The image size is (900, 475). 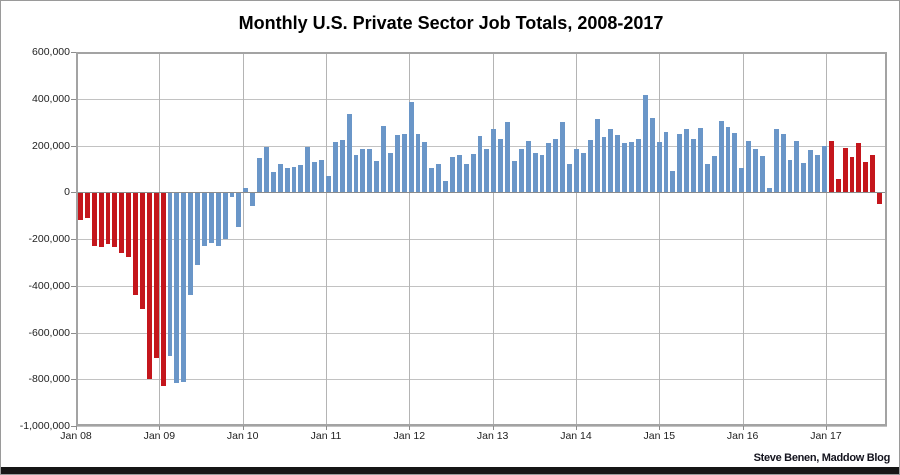 What do you see at coordinates (51, 52) in the screenshot?
I see `y-axis-tick-label: 600,000` at bounding box center [51, 52].